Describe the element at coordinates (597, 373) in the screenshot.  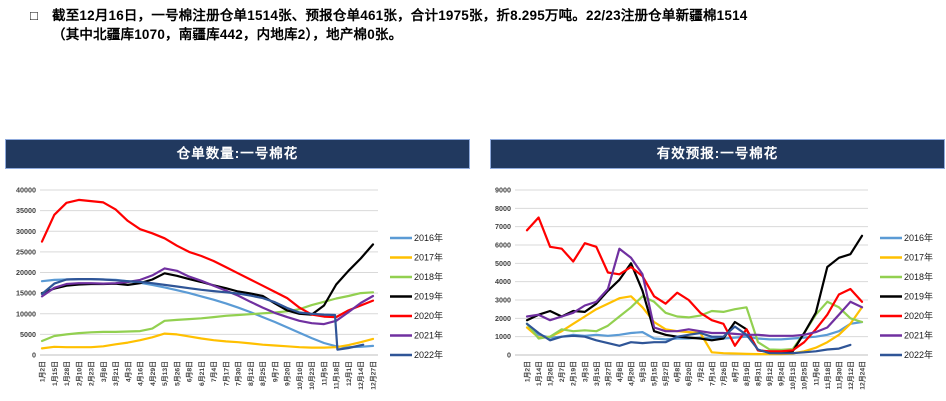
I see `x-axis-tick-label: 3月15日` at that location.